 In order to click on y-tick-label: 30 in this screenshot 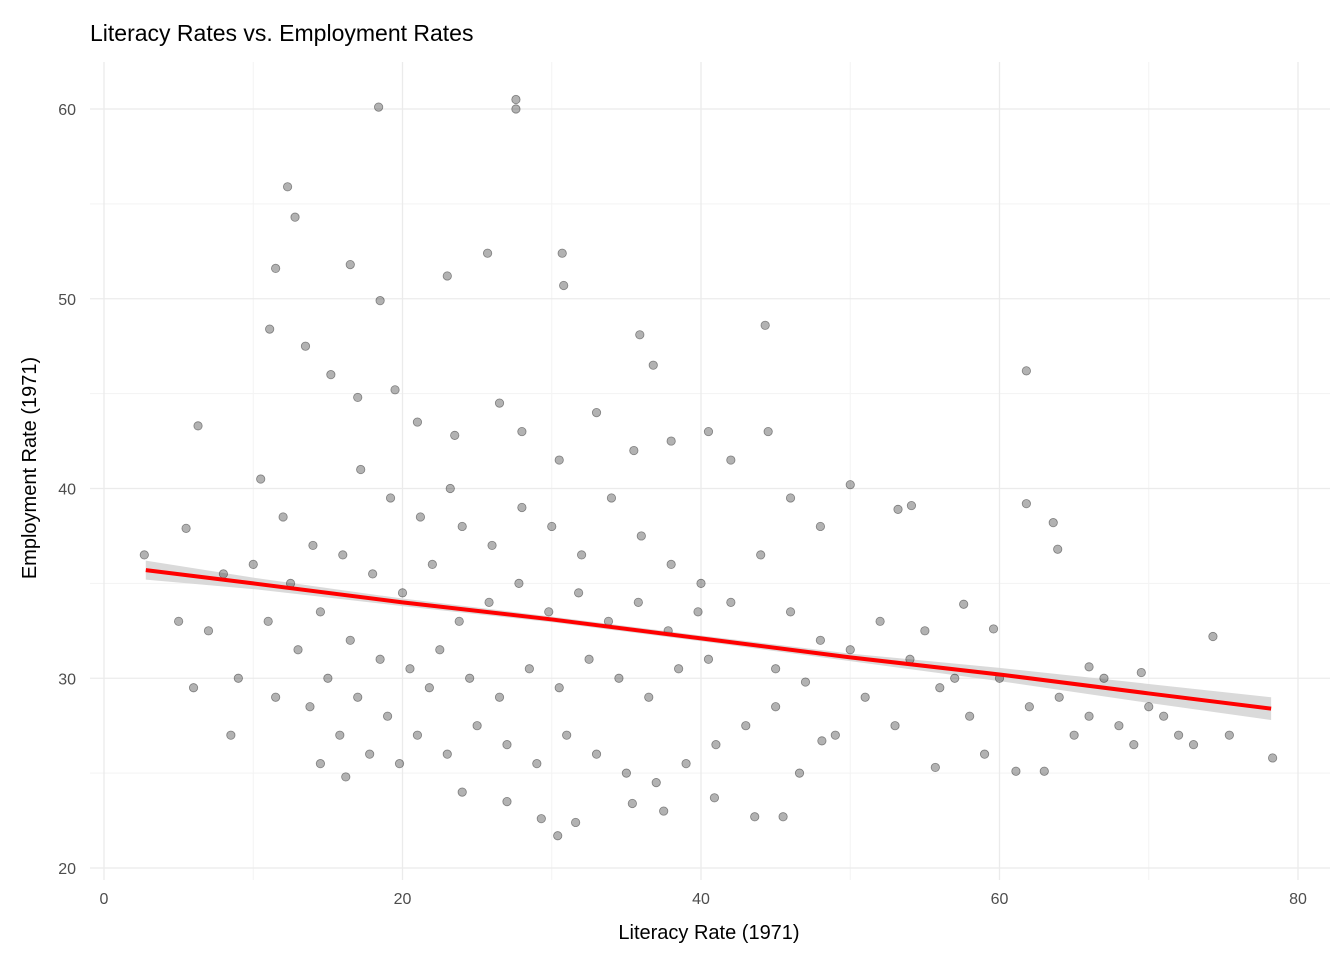, I will do `click(67, 679)`.